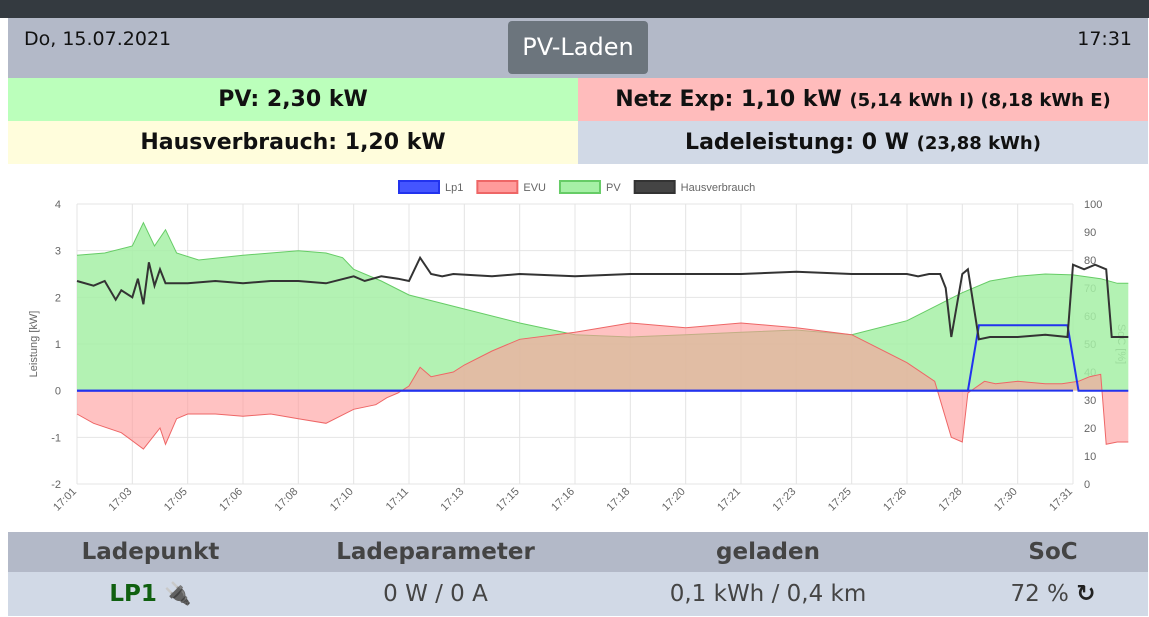 The image size is (1149, 617). I want to click on y-tick-label: 2, so click(58, 298).